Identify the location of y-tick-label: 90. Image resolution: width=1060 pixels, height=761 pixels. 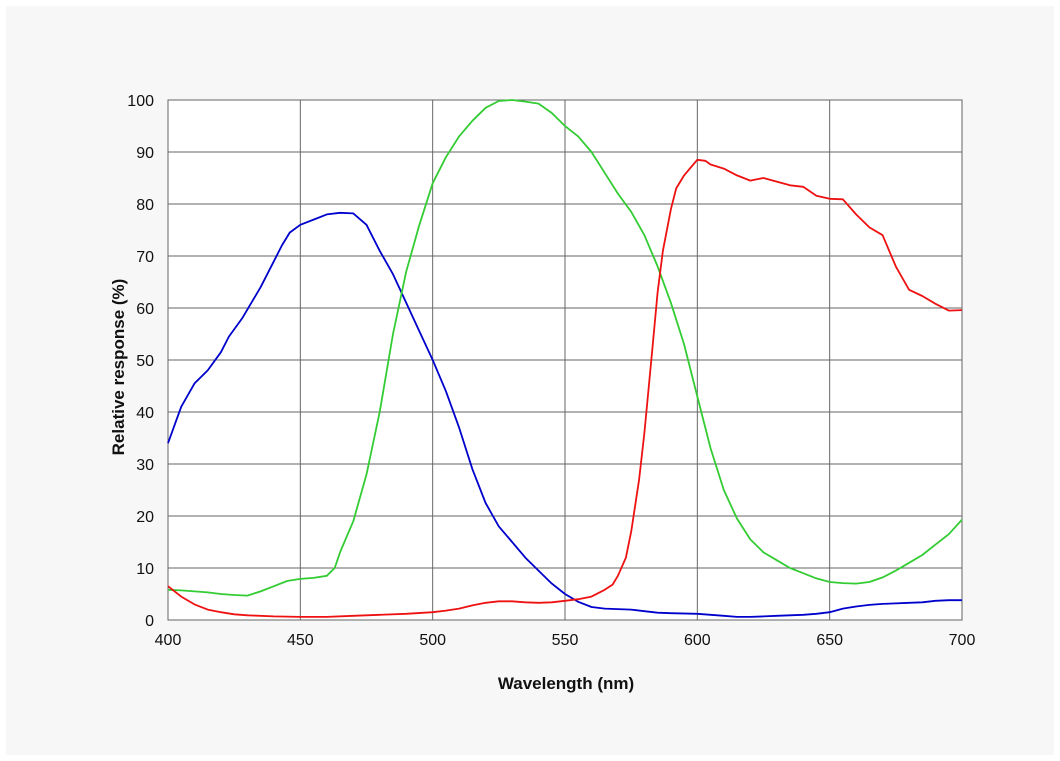
(145, 153).